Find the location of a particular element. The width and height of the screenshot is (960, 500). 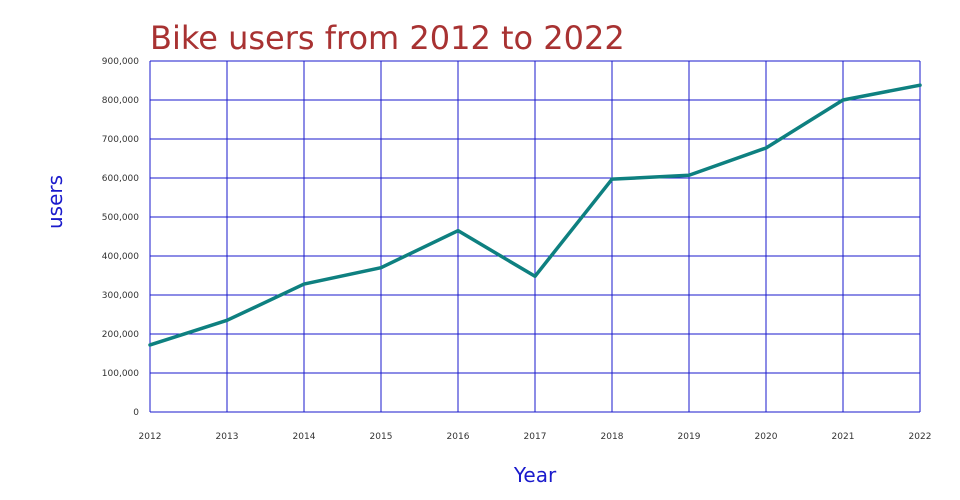

y-tick-label: 400,000 is located at coordinates (120, 257).